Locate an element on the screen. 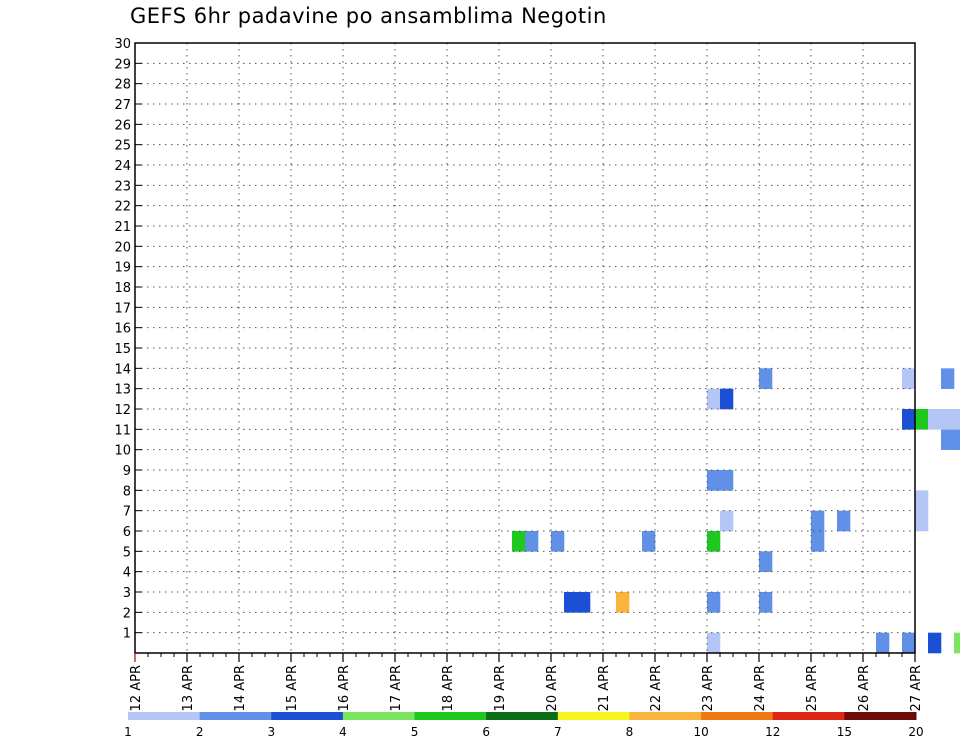 This screenshot has height=742, width=960. x-tick-label: 21 APR is located at coordinates (604, 688).